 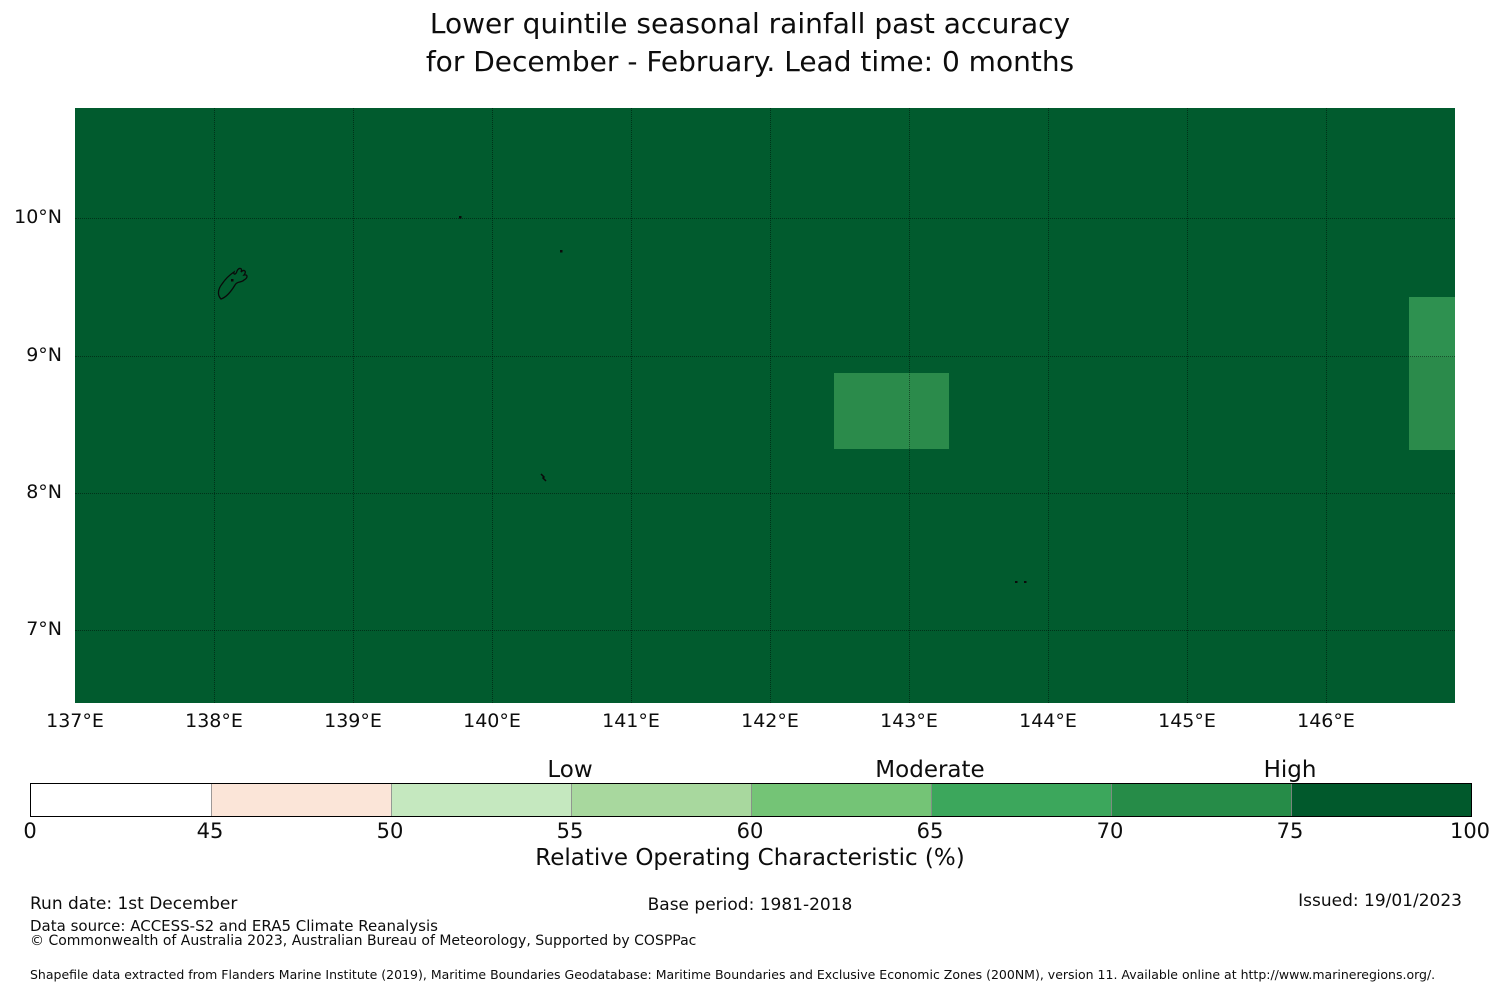 I want to click on gridline-146e, so click(x=1326, y=405).